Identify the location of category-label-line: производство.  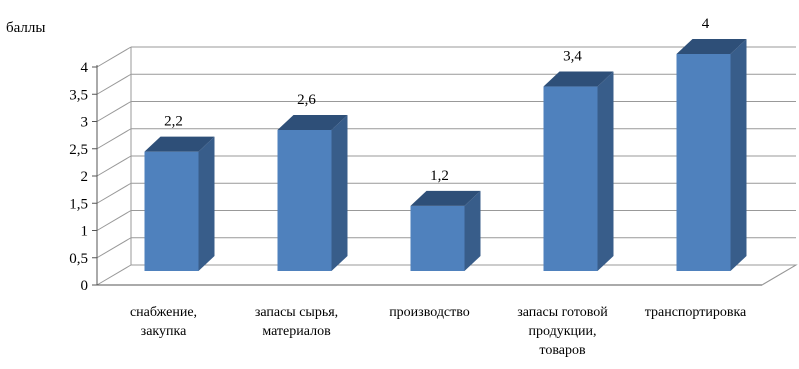
(429, 312).